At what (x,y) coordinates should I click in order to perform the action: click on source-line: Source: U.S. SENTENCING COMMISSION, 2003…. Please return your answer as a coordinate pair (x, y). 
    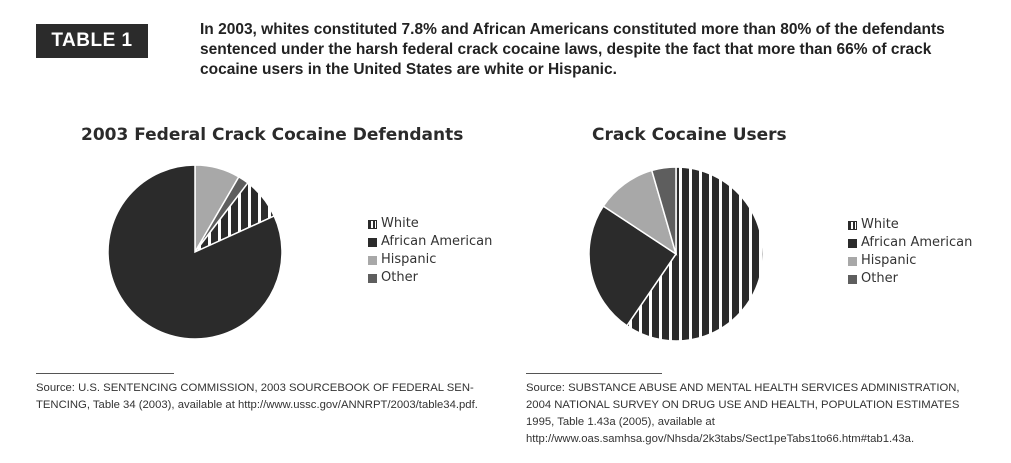
    Looking at the image, I should click on (255, 388).